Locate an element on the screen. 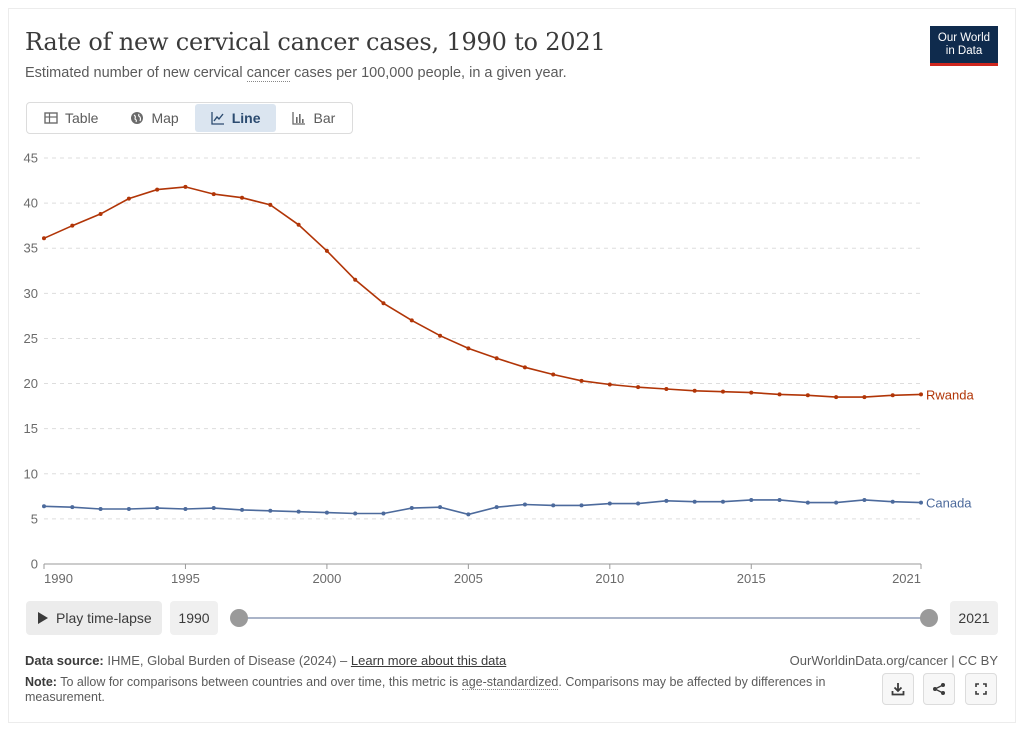 The image size is (1024, 735). series-label-rwanda: Rwanda is located at coordinates (950, 394).